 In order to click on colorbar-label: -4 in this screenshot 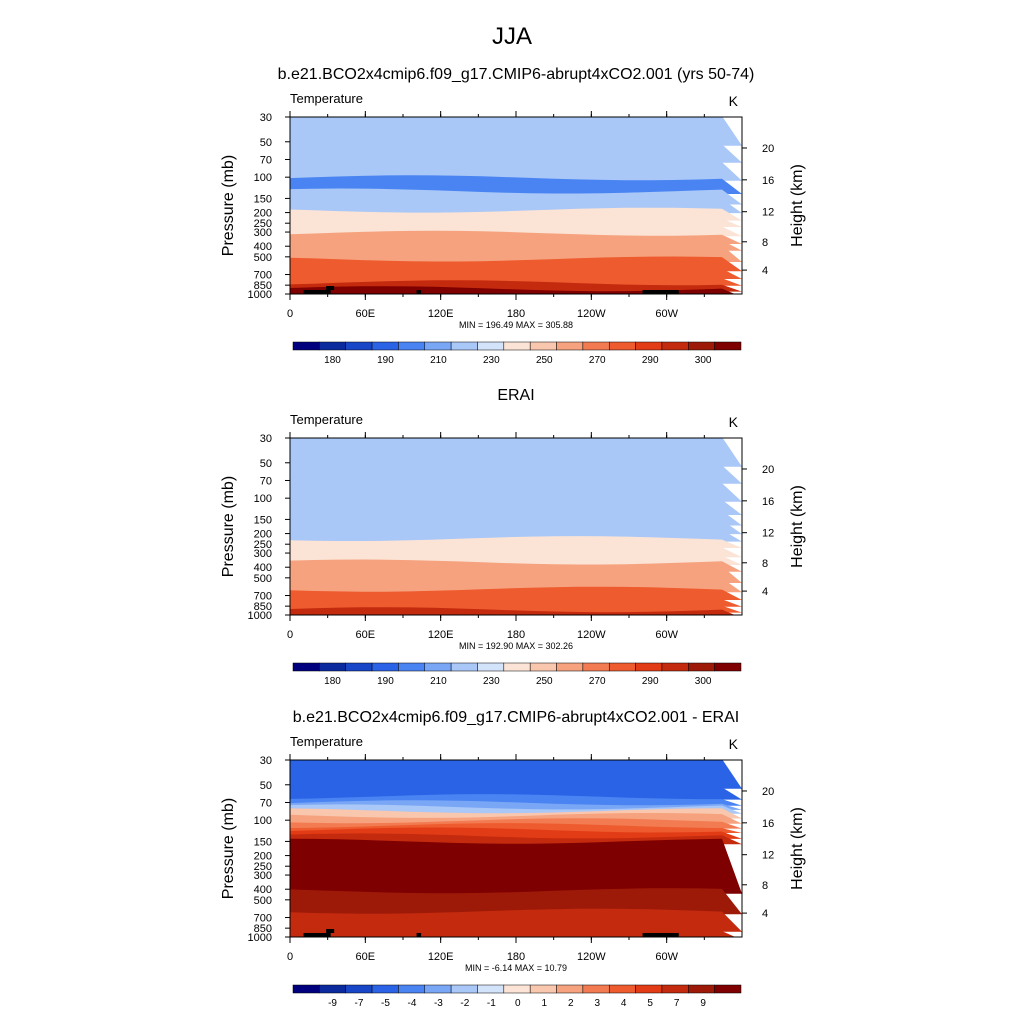, I will do `click(411, 1003)`.